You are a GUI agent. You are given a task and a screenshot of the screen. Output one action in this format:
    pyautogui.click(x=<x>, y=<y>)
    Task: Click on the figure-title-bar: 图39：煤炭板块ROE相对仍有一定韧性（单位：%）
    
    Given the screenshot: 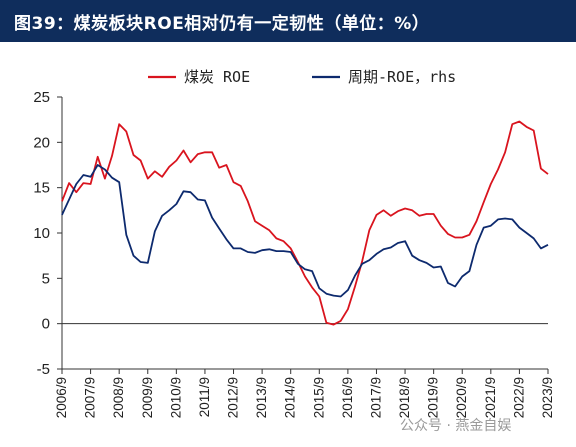 What is the action you would take?
    pyautogui.click(x=288, y=21)
    